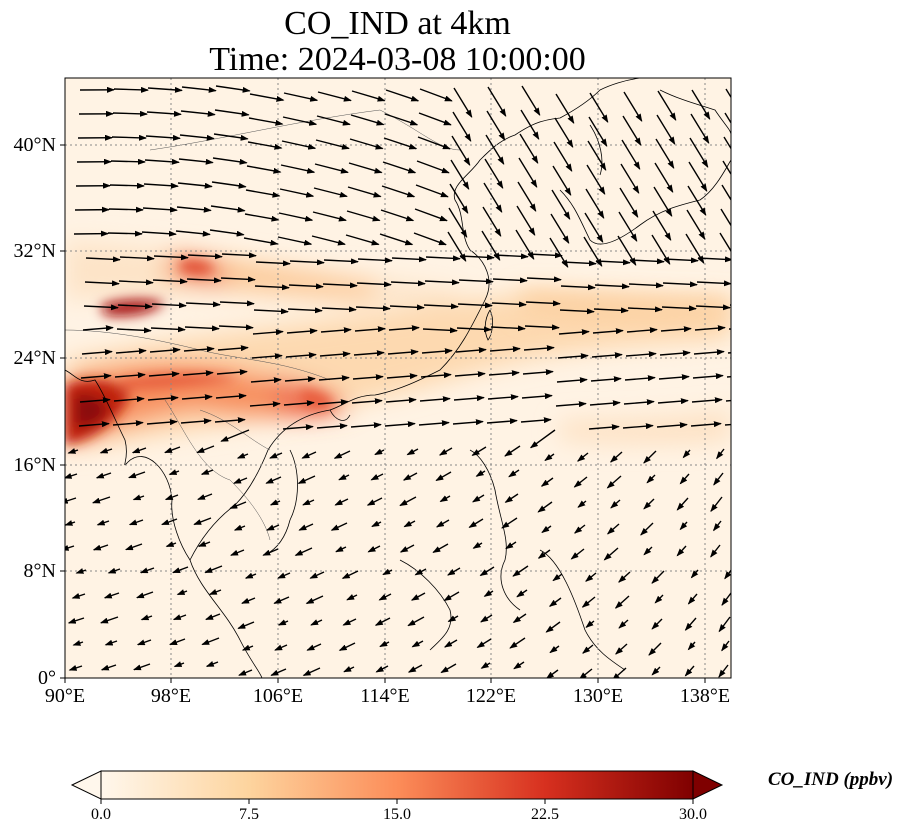 This screenshot has height=836, width=915. What do you see at coordinates (39, 571) in the screenshot?
I see `y-tick-label: 8°N` at bounding box center [39, 571].